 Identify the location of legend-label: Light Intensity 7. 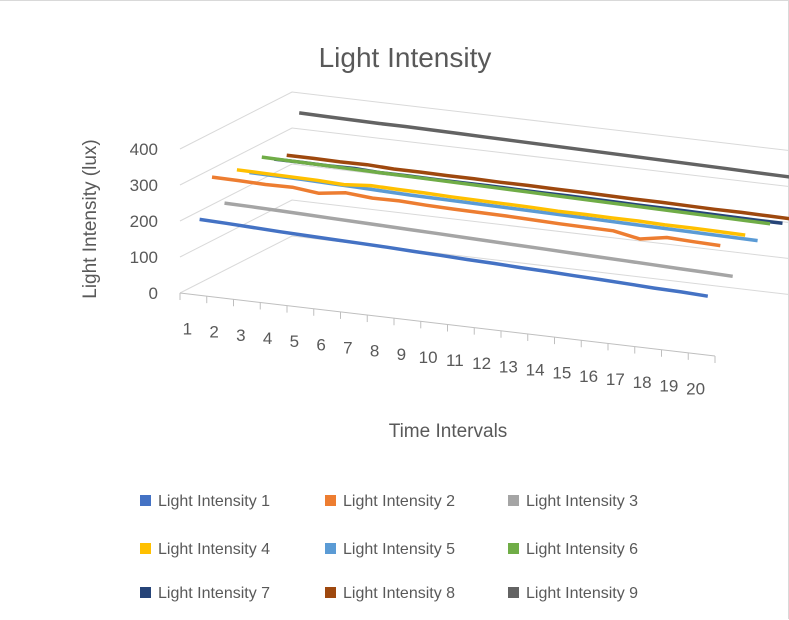
(214, 593).